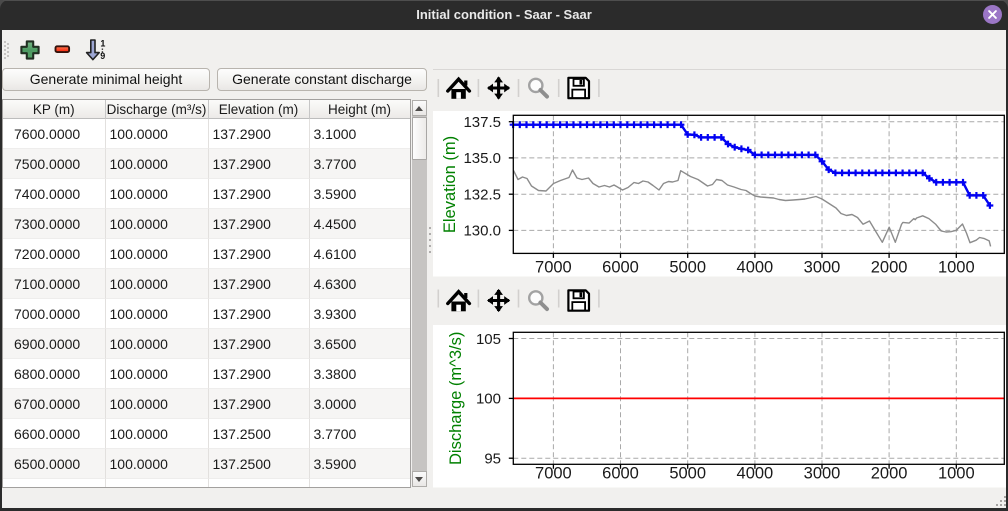  What do you see at coordinates (456, 398) in the screenshot?
I see `svg-text: Discharge (m^3/s)` at bounding box center [456, 398].